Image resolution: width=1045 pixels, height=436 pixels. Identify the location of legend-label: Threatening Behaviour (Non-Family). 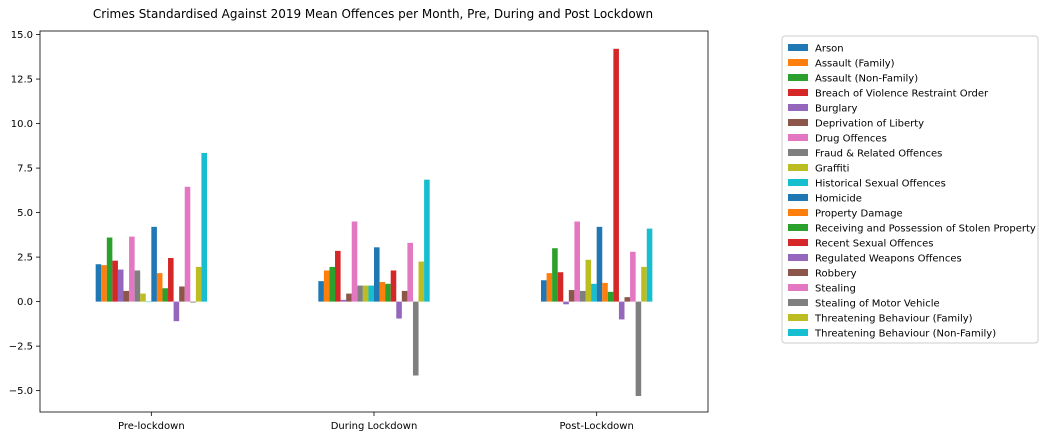
(905, 334).